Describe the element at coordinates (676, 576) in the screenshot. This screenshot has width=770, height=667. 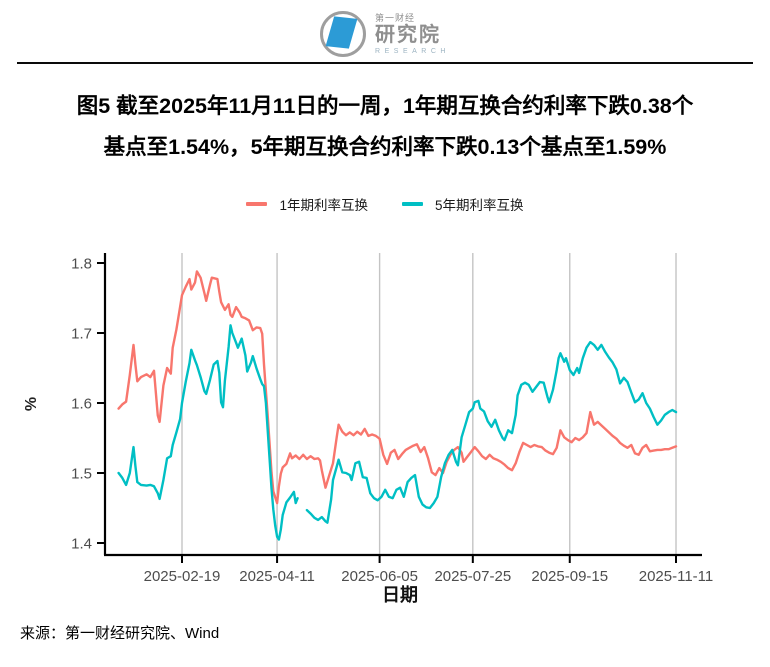
I see `x-tick-label: 2025-11-11` at that location.